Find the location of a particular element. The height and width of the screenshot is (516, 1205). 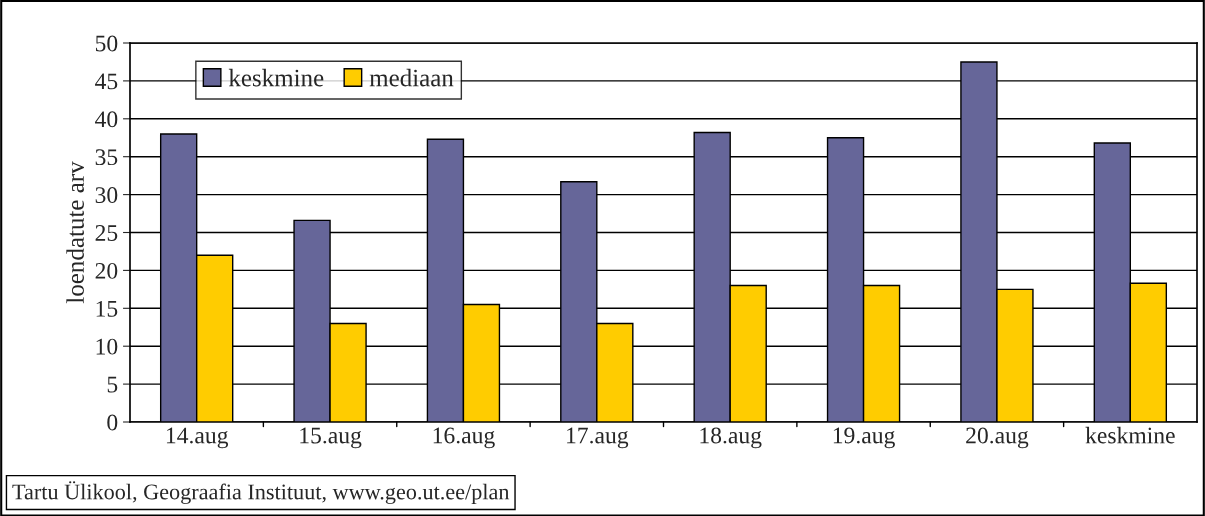

y-axis-title: loendatute arv is located at coordinates (75, 232).